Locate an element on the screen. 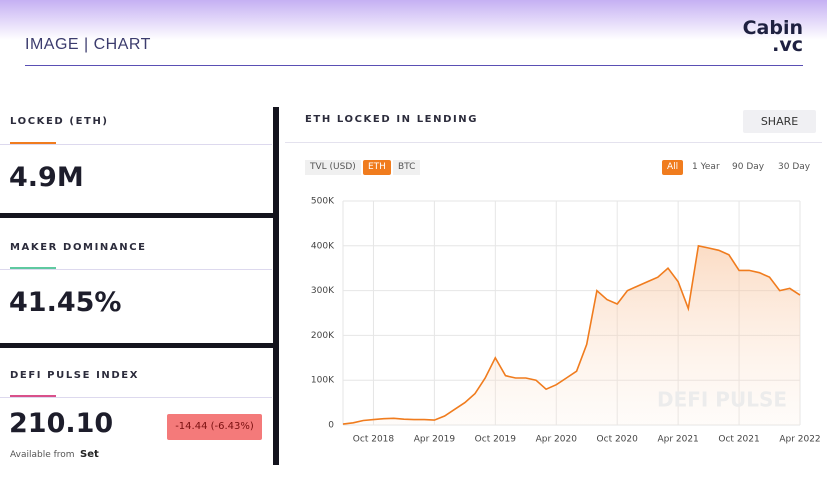  chart-title: ETH LOCKED IN LENDING is located at coordinates (392, 119).